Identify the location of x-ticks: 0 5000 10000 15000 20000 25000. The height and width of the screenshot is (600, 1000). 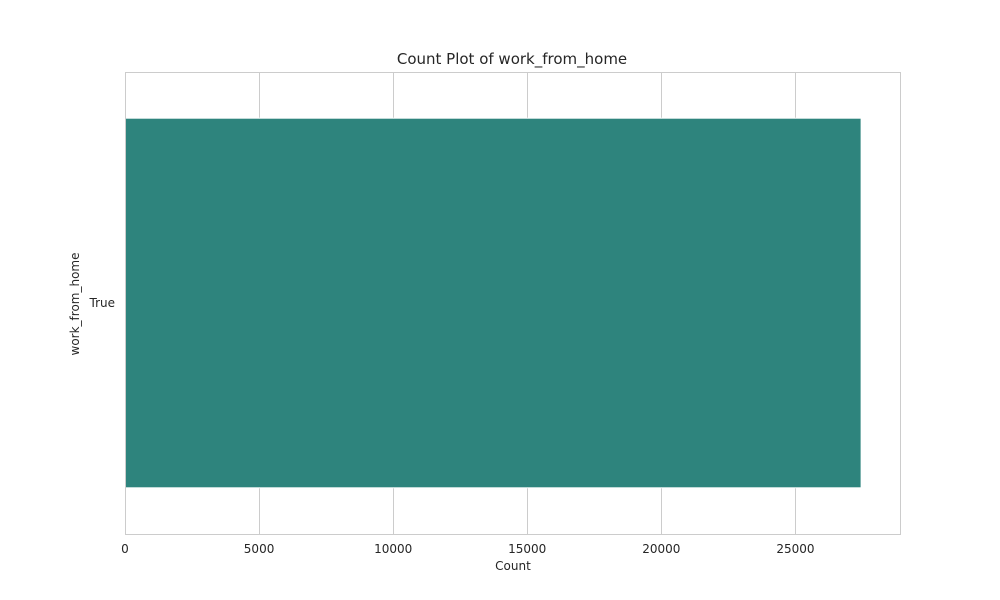
(467, 549).